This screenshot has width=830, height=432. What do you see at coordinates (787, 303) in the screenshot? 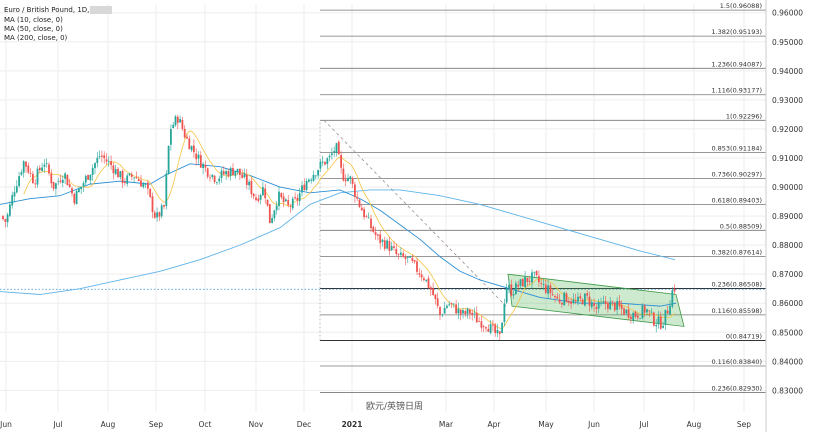
I see `y-tick-label: 0.86000` at bounding box center [787, 303].